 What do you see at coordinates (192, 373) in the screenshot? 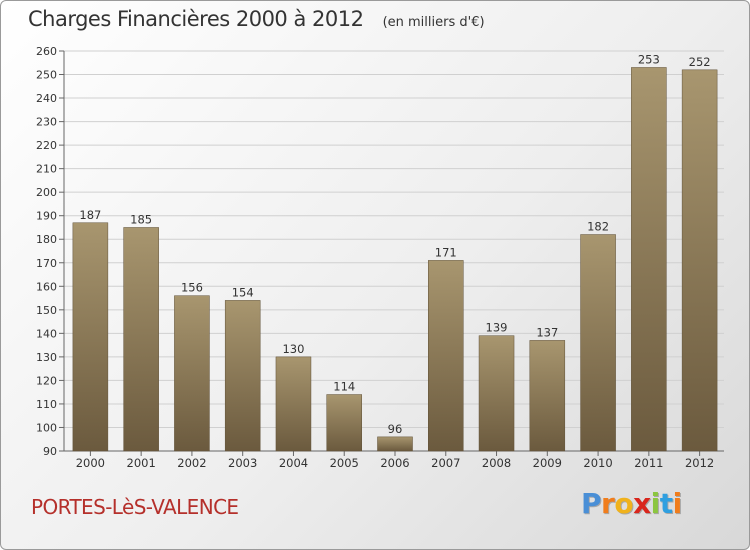
I see `bar-2002` at bounding box center [192, 373].